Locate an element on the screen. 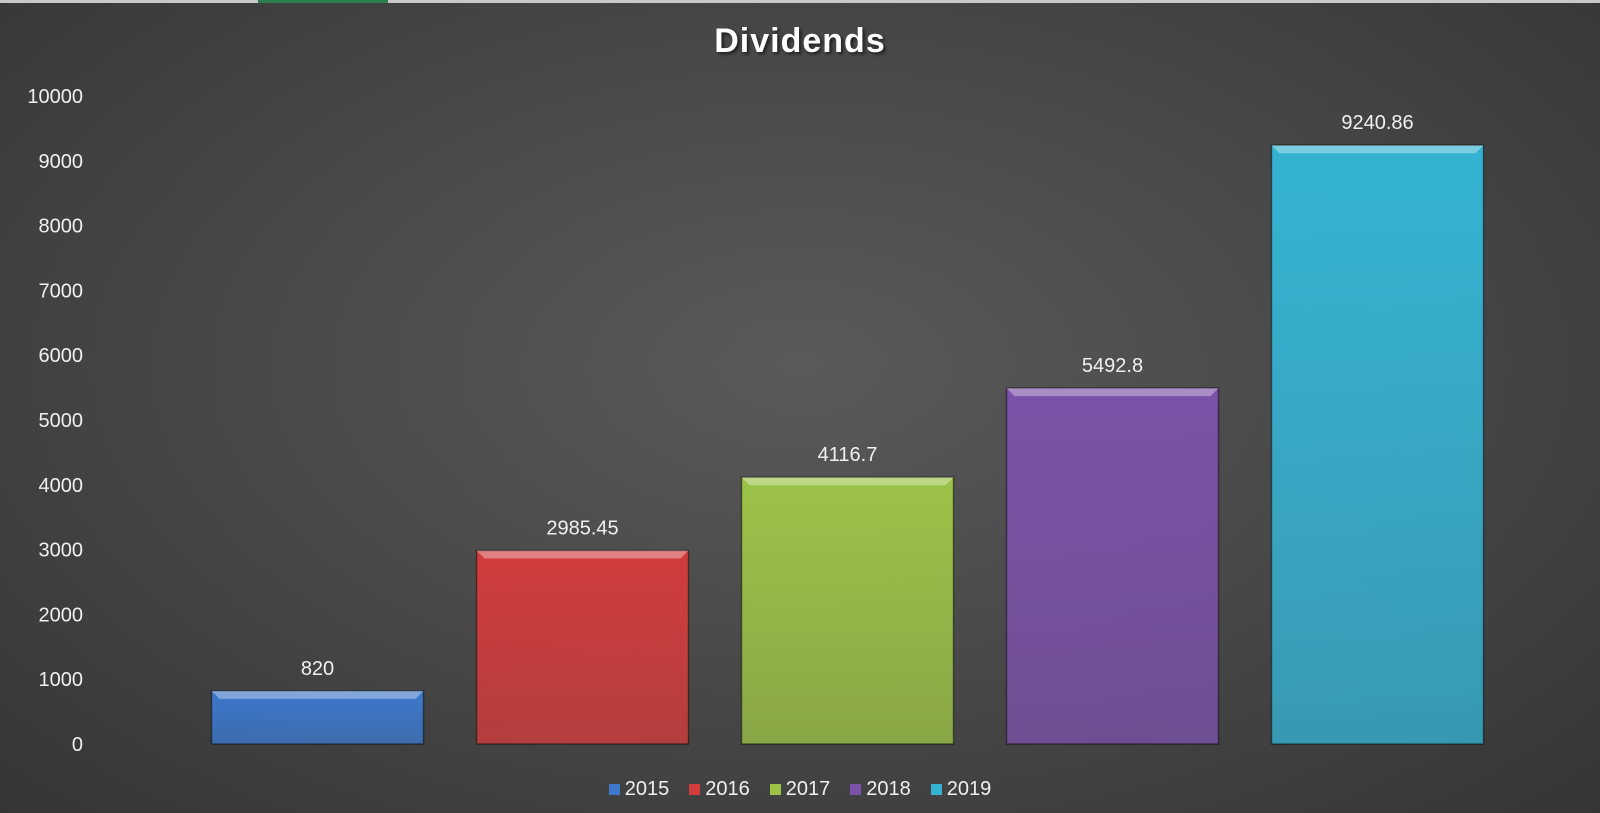 The width and height of the screenshot is (1600, 813). y-tick-label: 1000 is located at coordinates (61, 680).